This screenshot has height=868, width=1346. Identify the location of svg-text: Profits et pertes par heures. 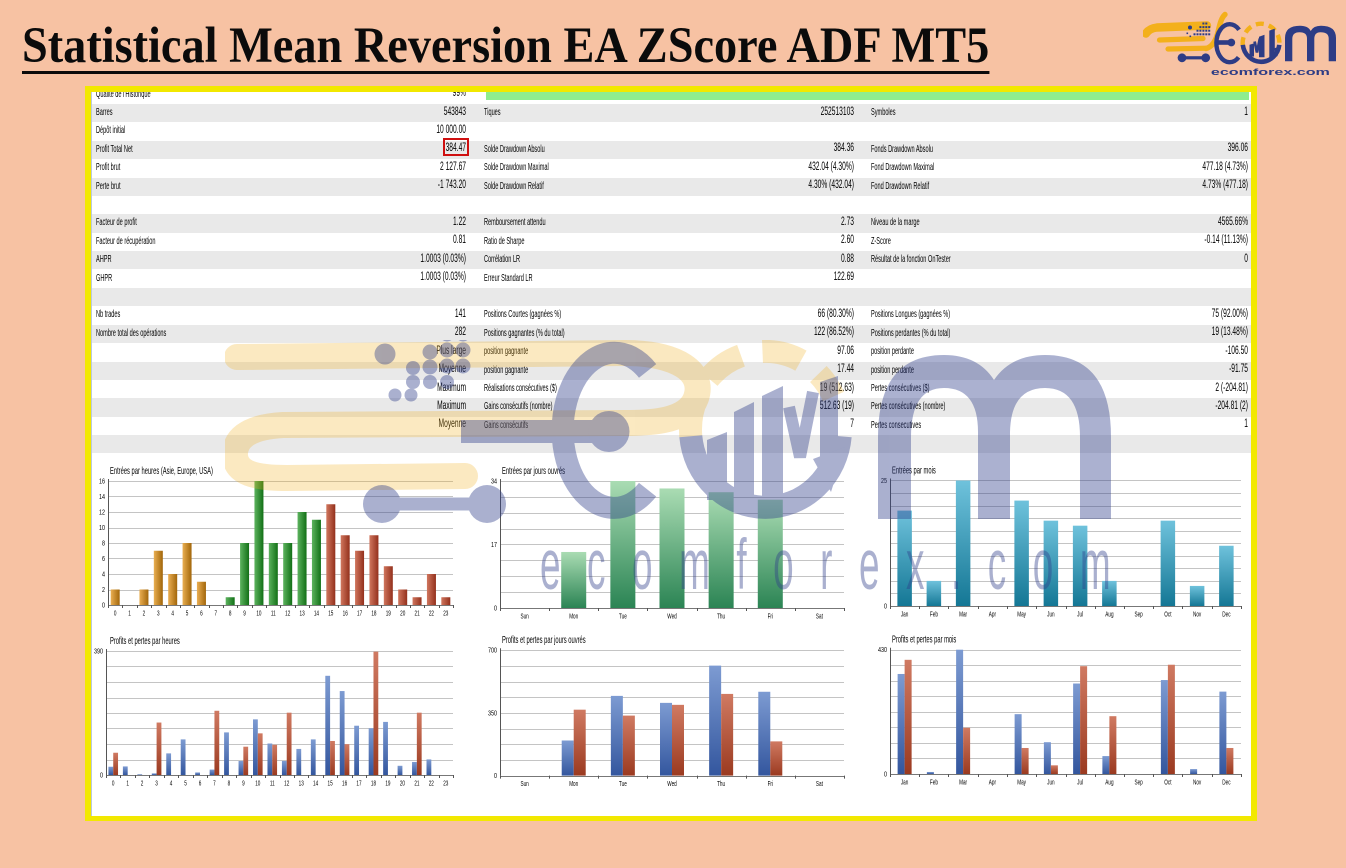
(145, 640).